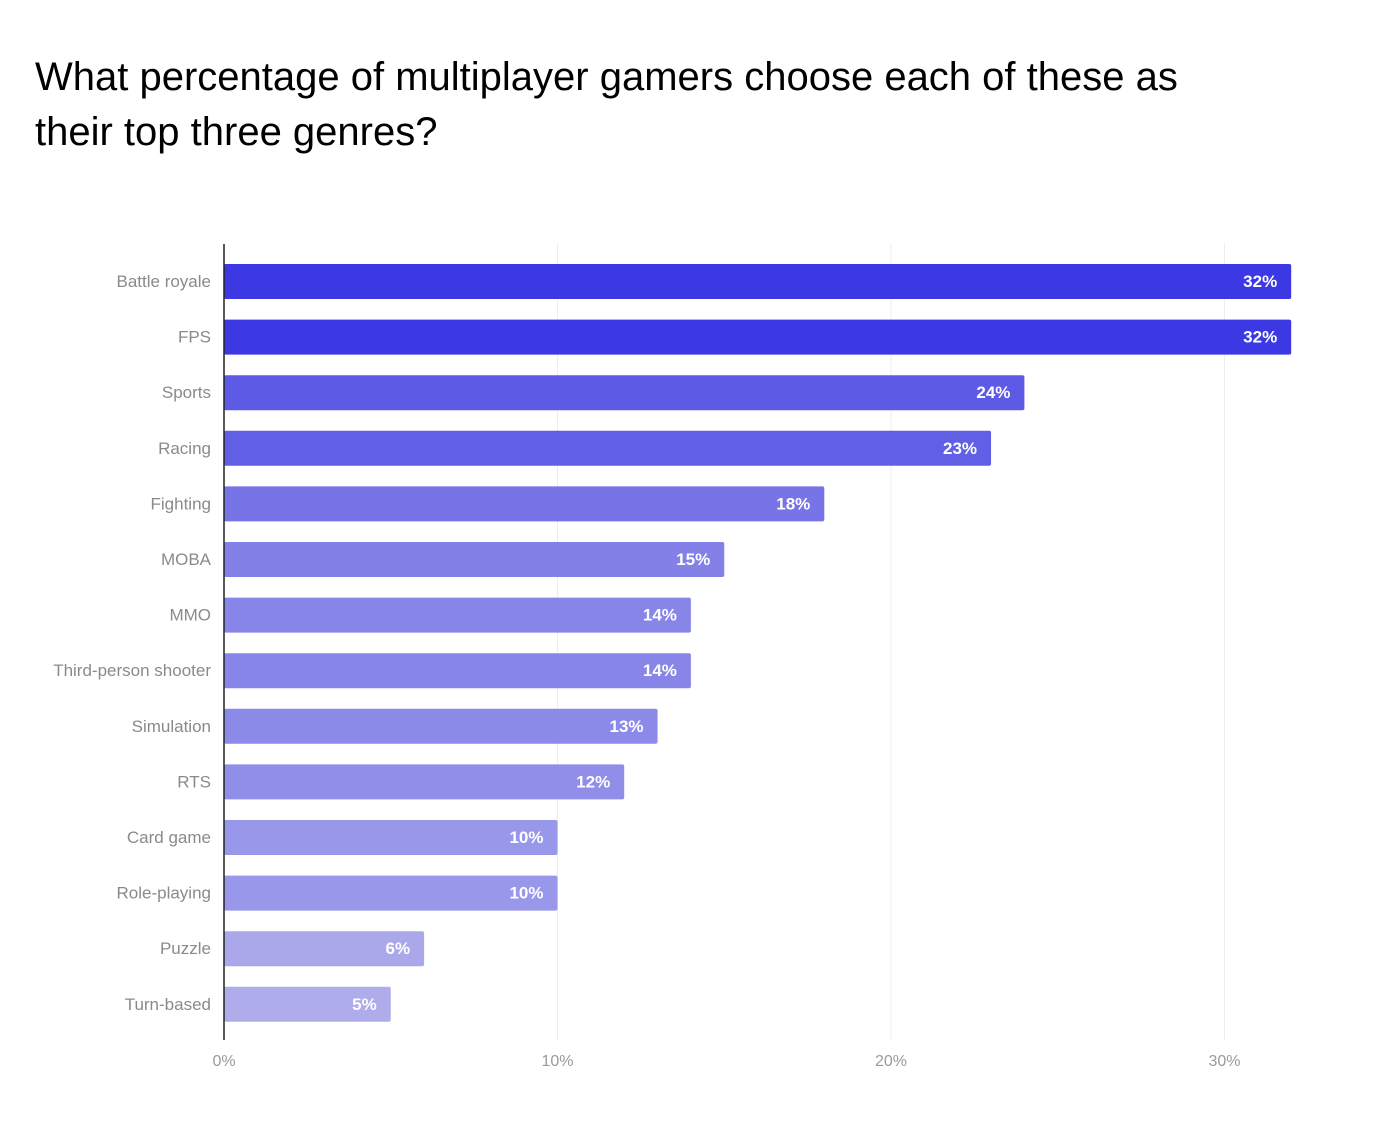  What do you see at coordinates (993, 392) in the screenshot?
I see `value-label: 24%` at bounding box center [993, 392].